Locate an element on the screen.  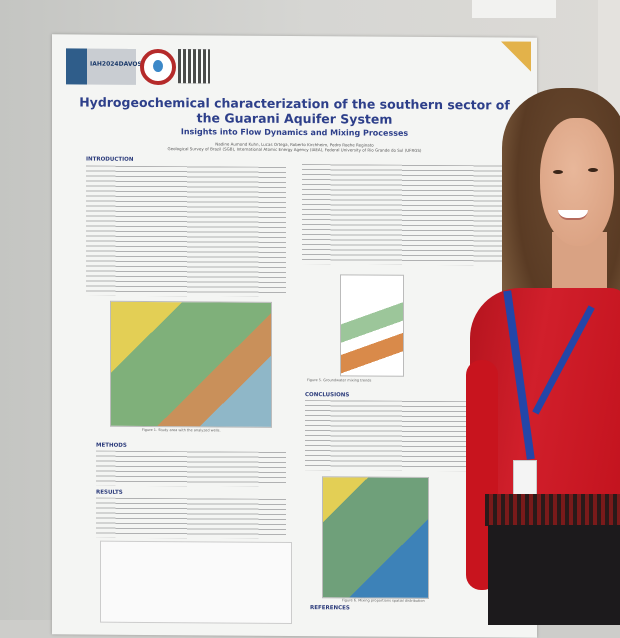
mixing-diagram is located at coordinates (372, 325).